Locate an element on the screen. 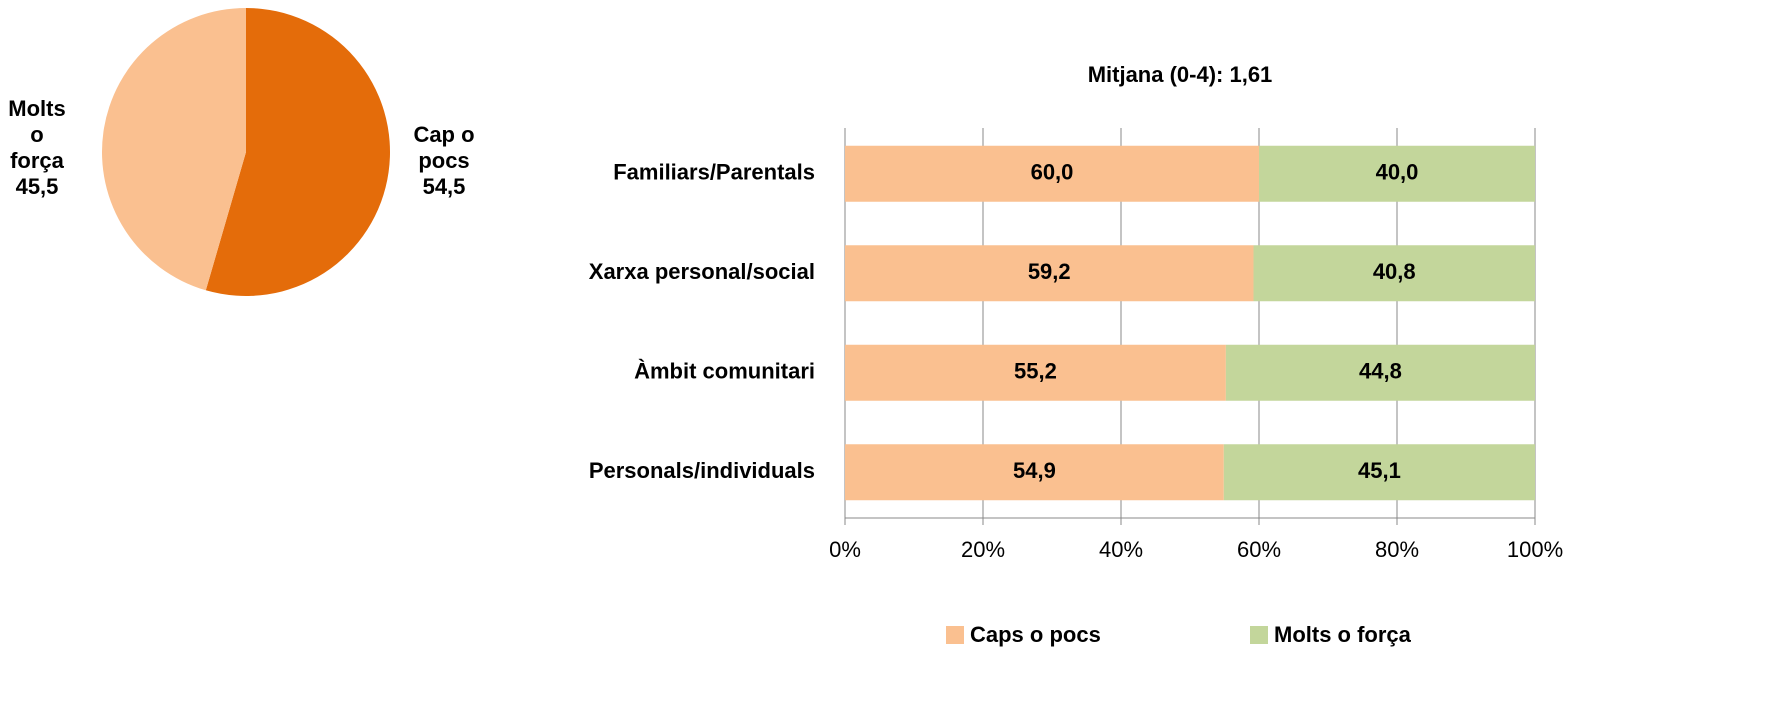 This screenshot has width=1769, height=701. legend-label: Molts o força is located at coordinates (1343, 634).